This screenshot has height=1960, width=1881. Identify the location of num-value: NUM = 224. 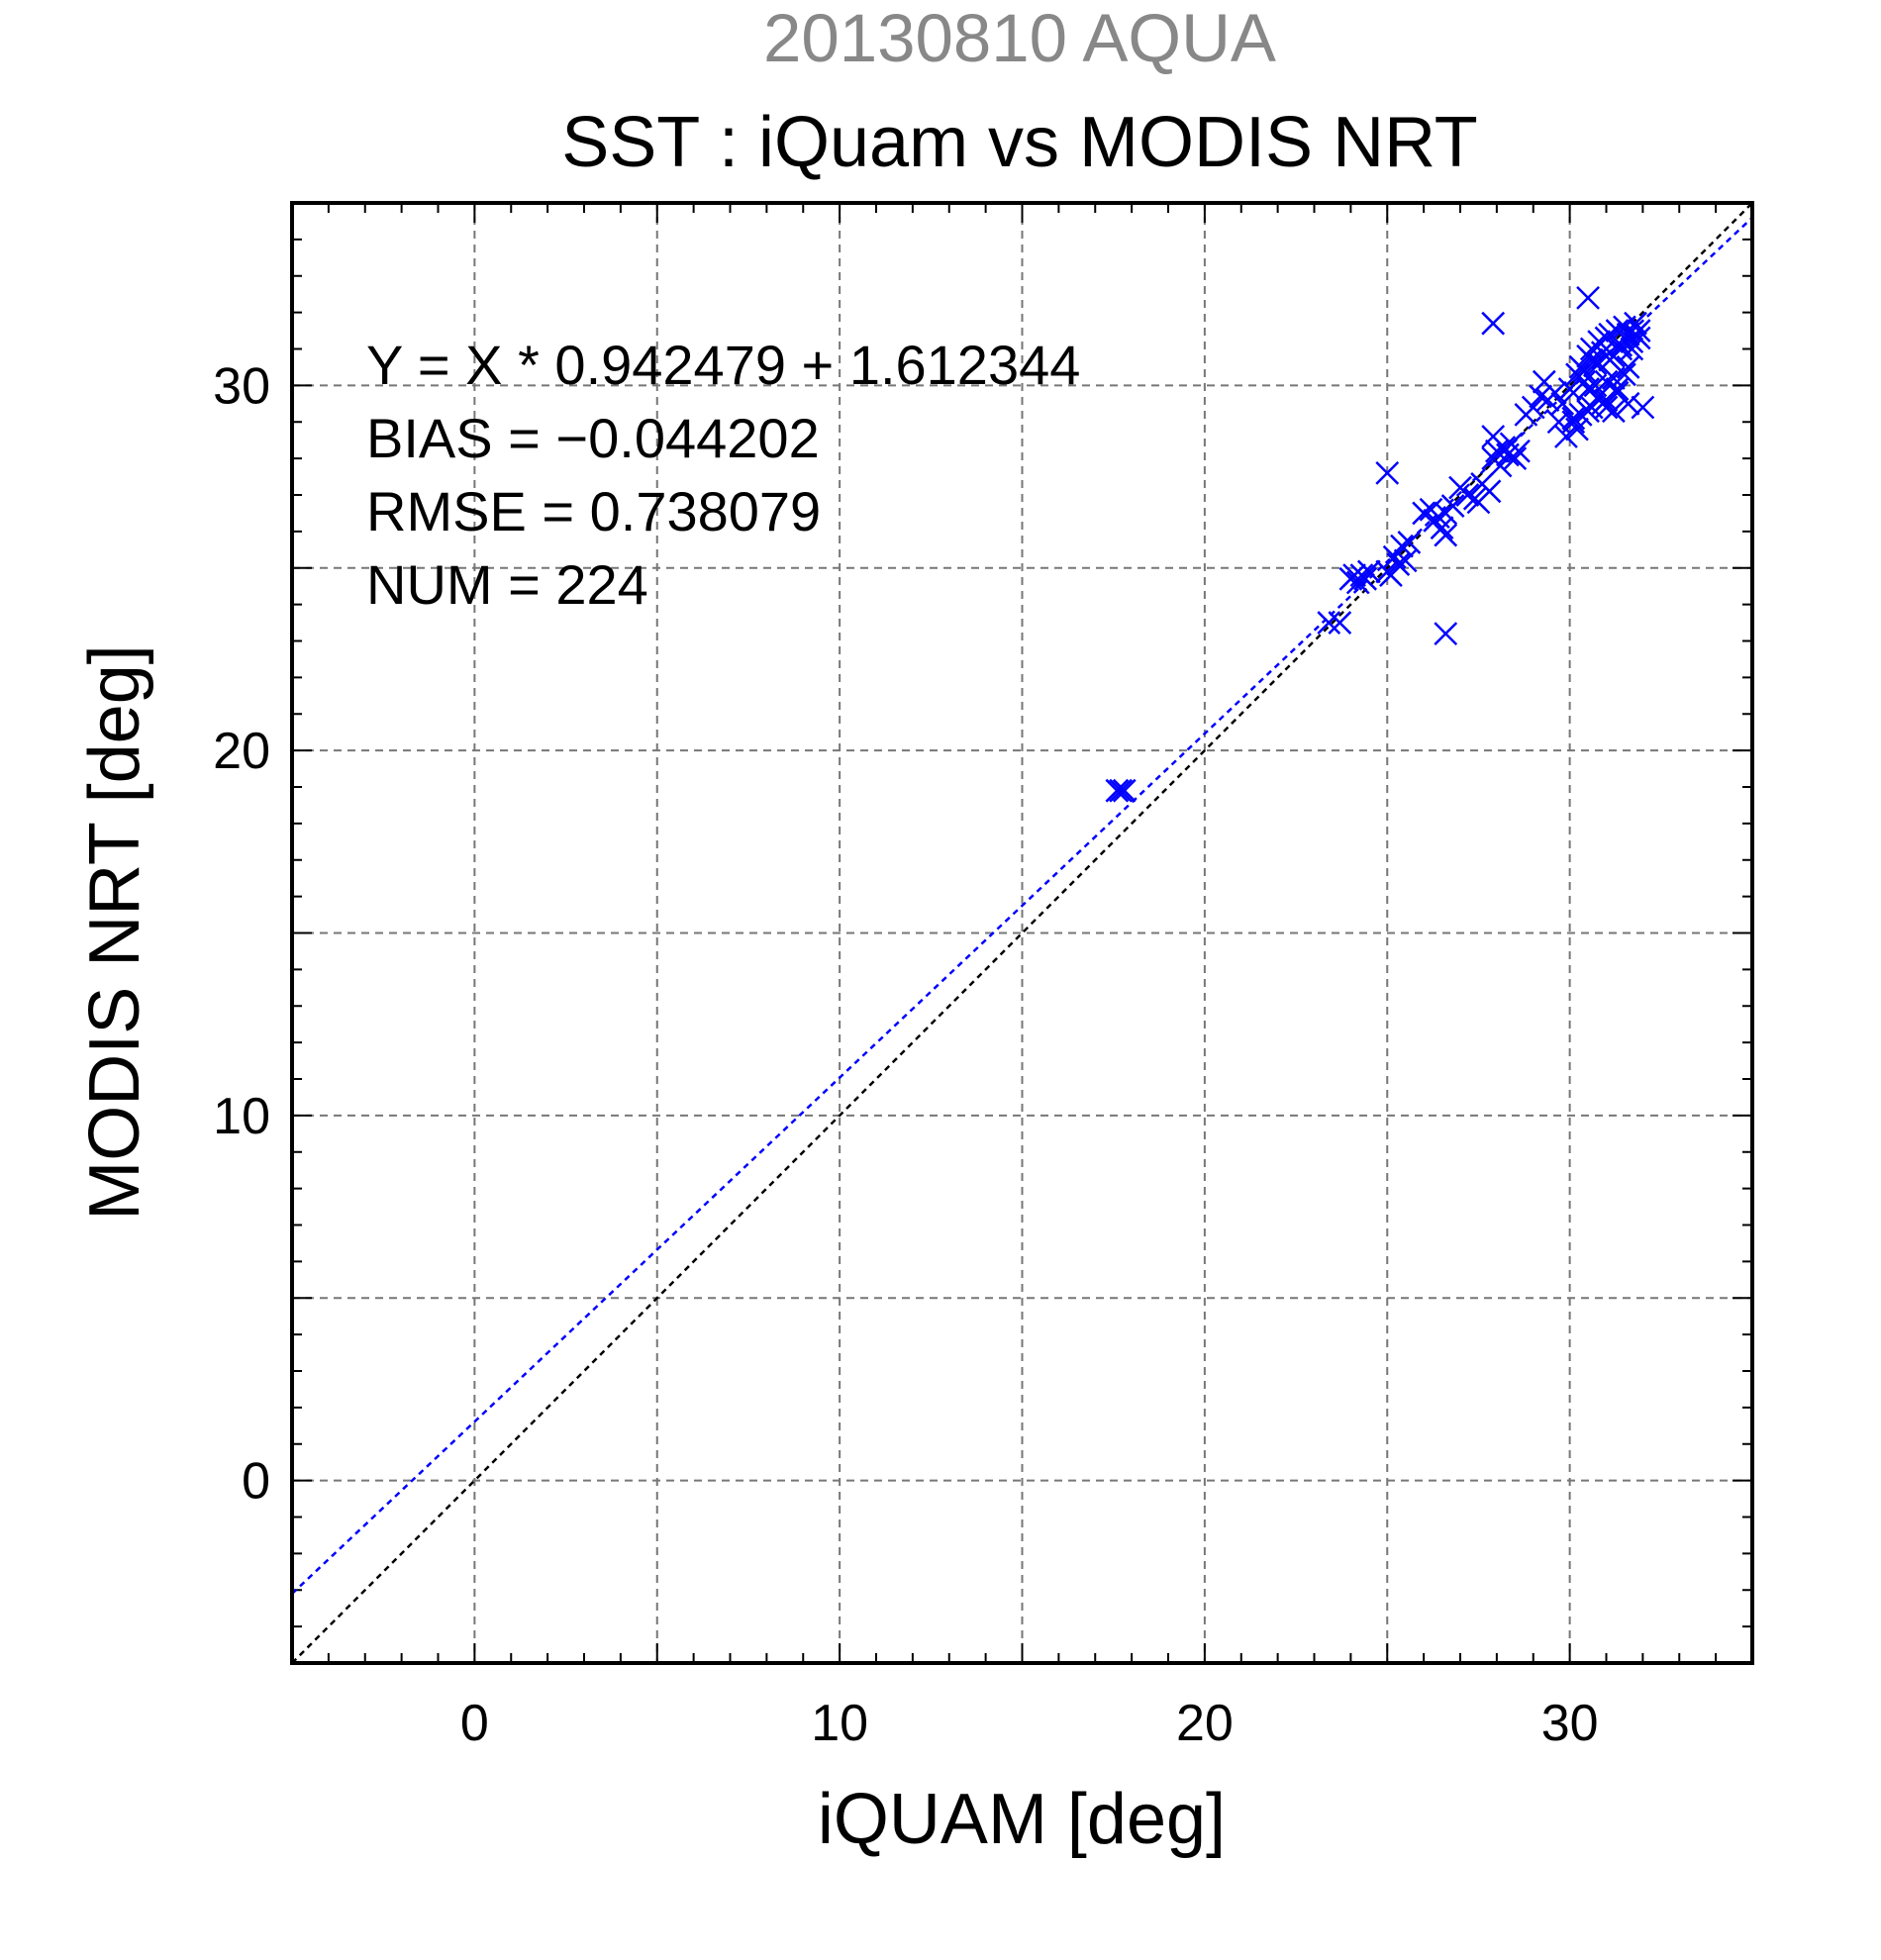
(507, 584).